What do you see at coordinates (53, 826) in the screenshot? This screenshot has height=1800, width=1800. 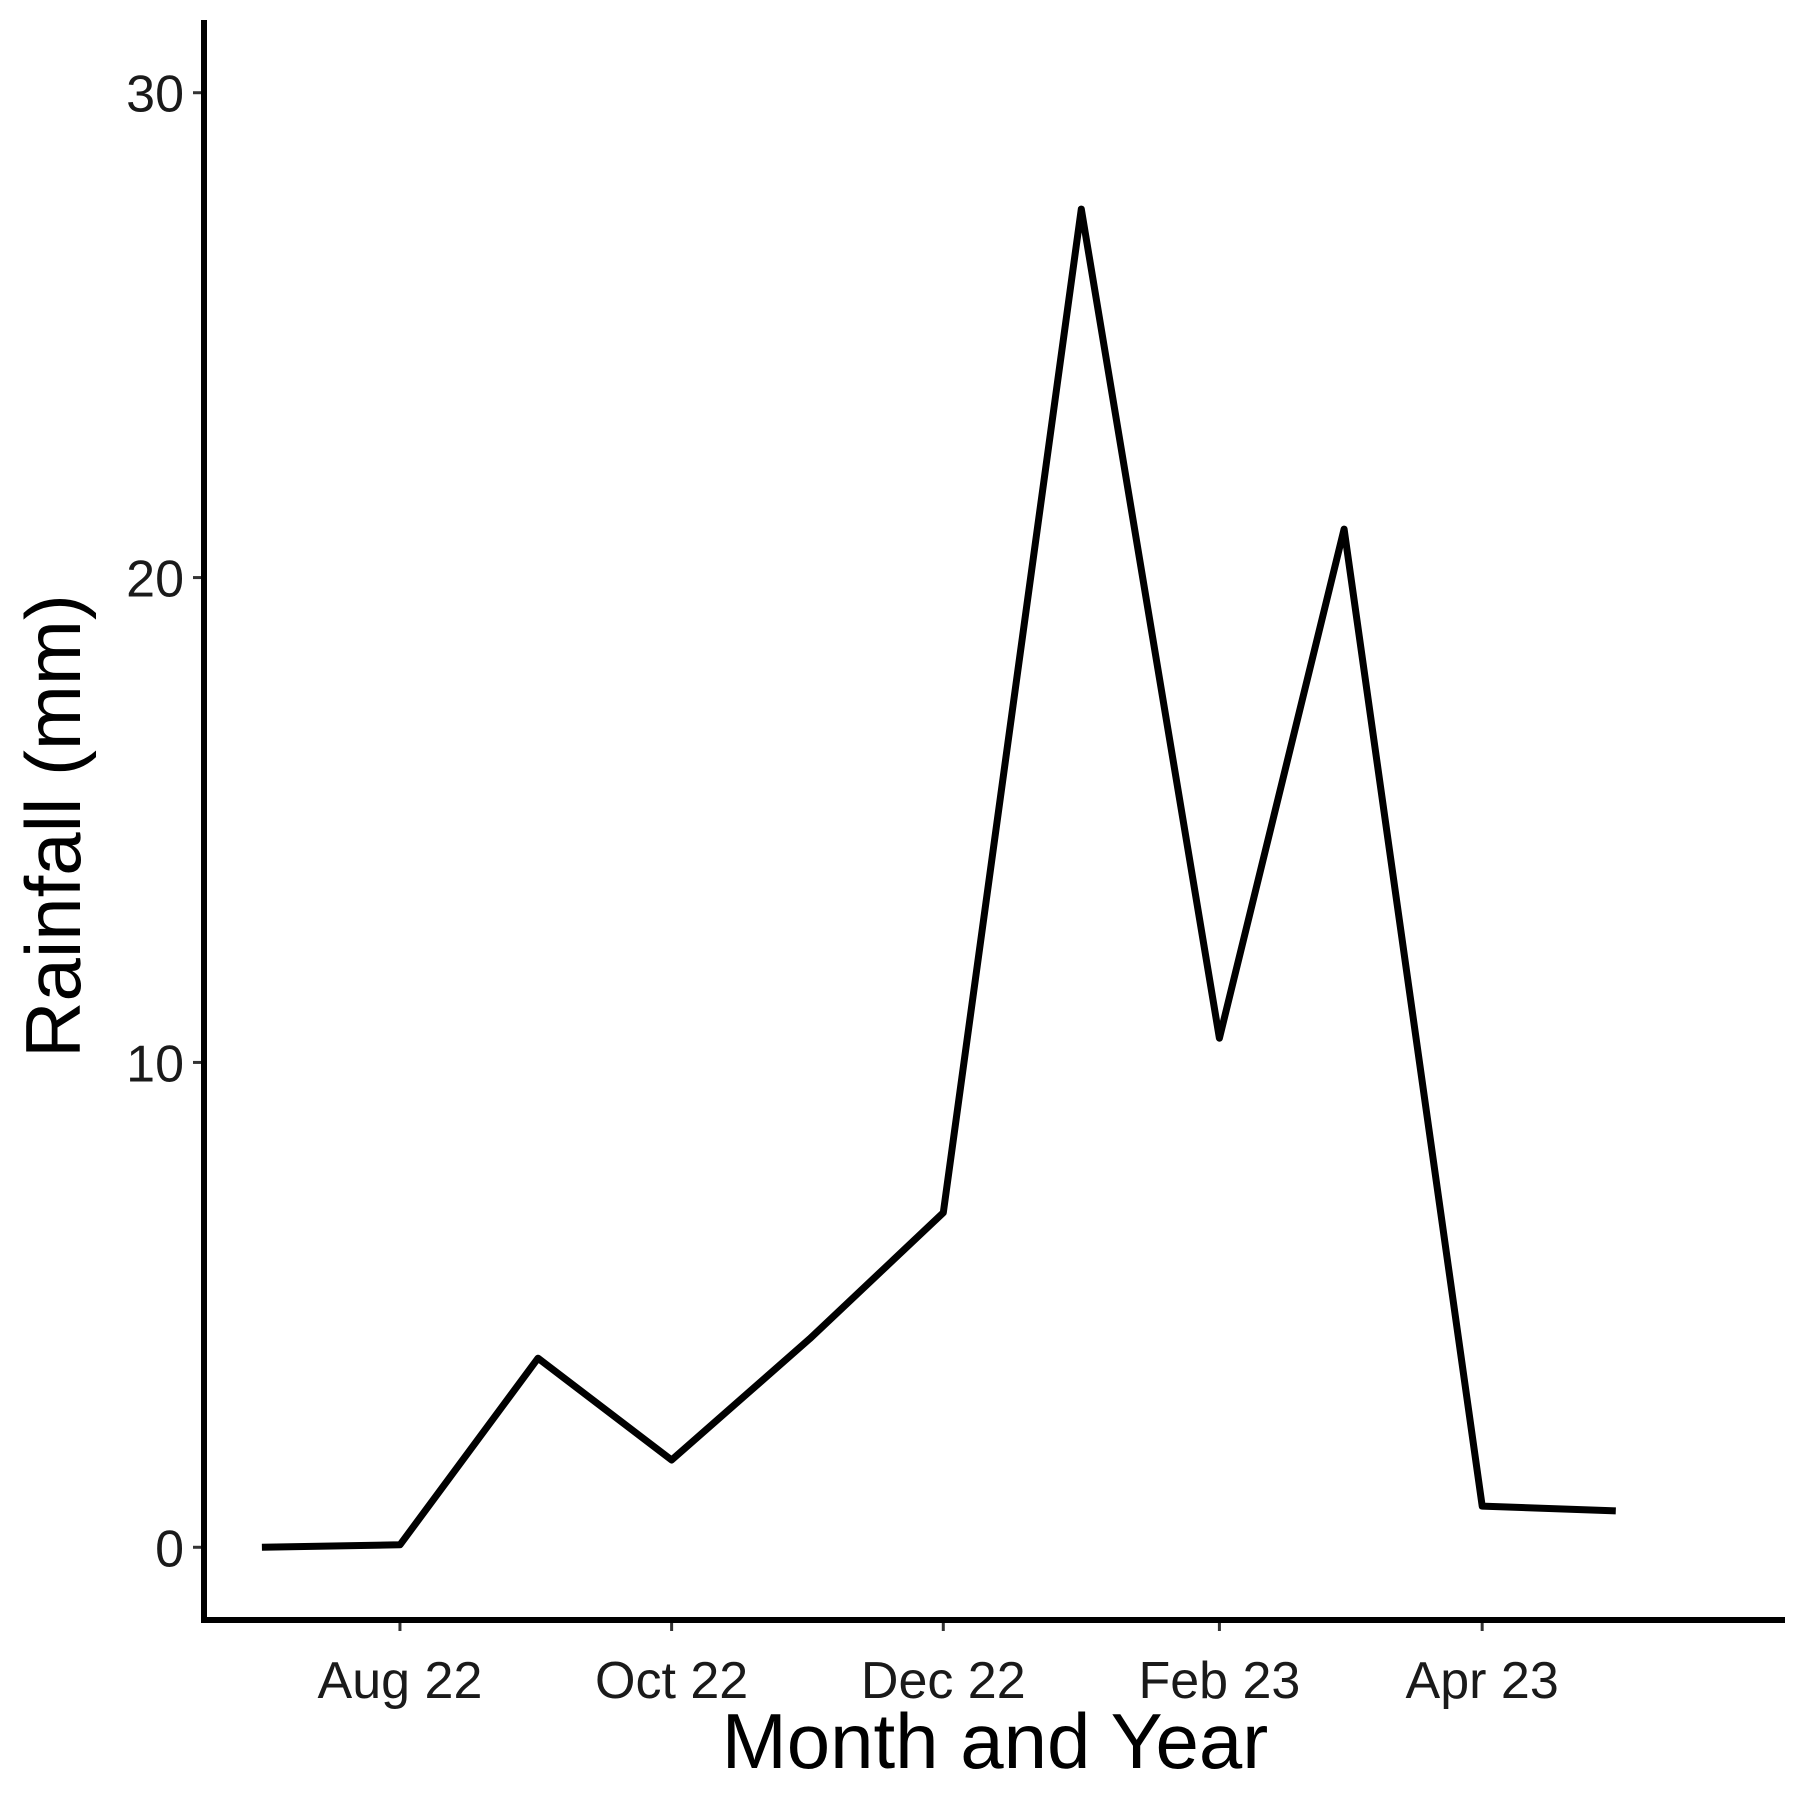 I see `y-axis-title: Rainfall (mm)` at bounding box center [53, 826].